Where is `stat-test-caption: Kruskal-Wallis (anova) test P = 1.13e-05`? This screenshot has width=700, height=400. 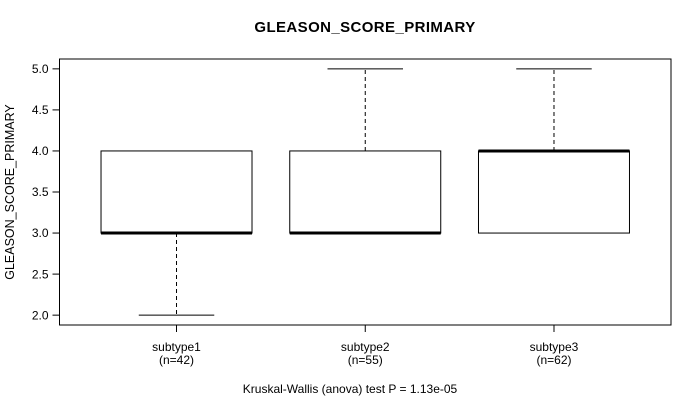 stat-test-caption: Kruskal-Wallis (anova) test P = 1.13e-05 is located at coordinates (350, 389).